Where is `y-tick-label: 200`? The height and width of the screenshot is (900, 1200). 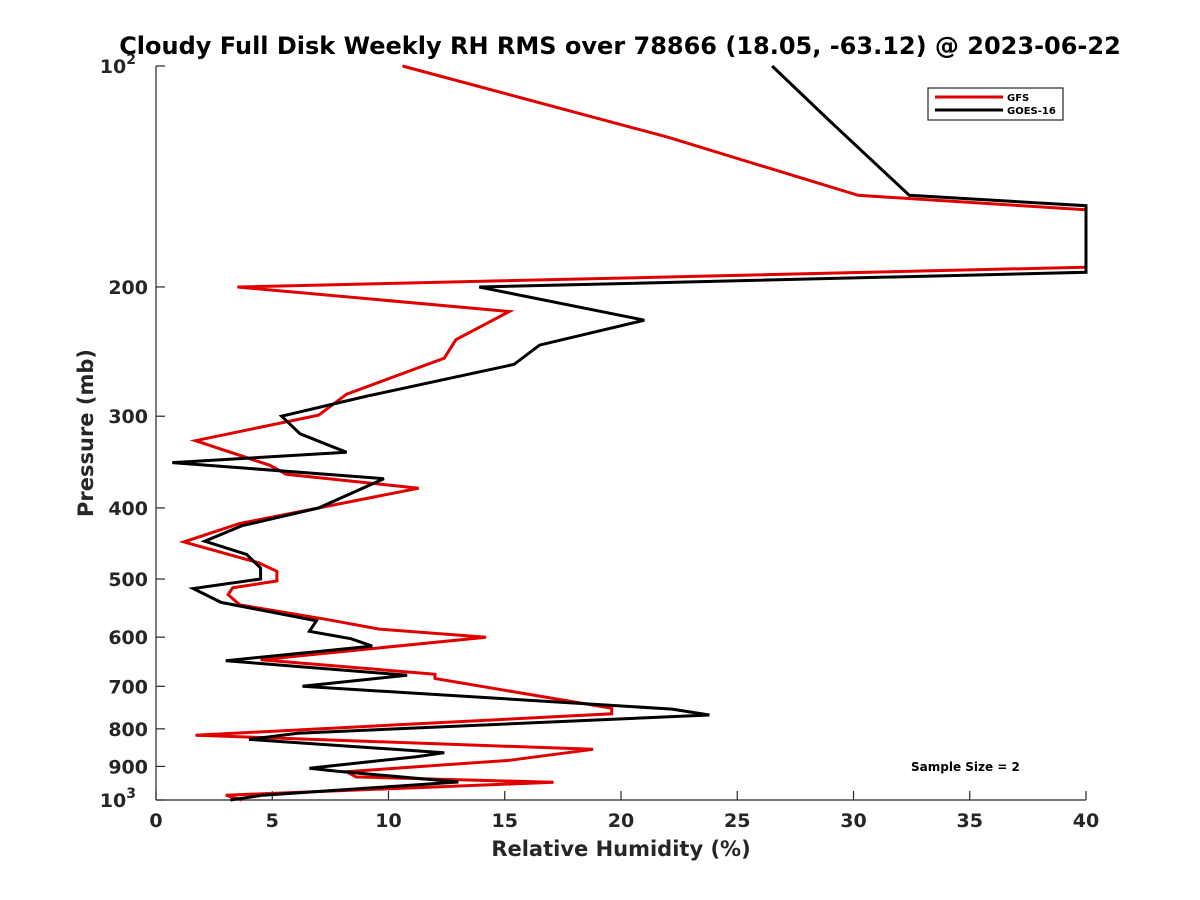
y-tick-label: 200 is located at coordinates (128, 288).